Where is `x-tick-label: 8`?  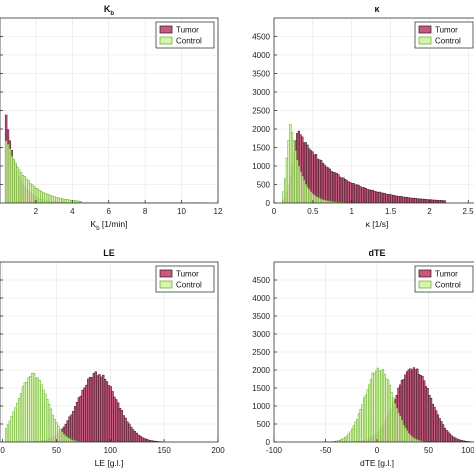
x-tick-label: 8 is located at coordinates (145, 211).